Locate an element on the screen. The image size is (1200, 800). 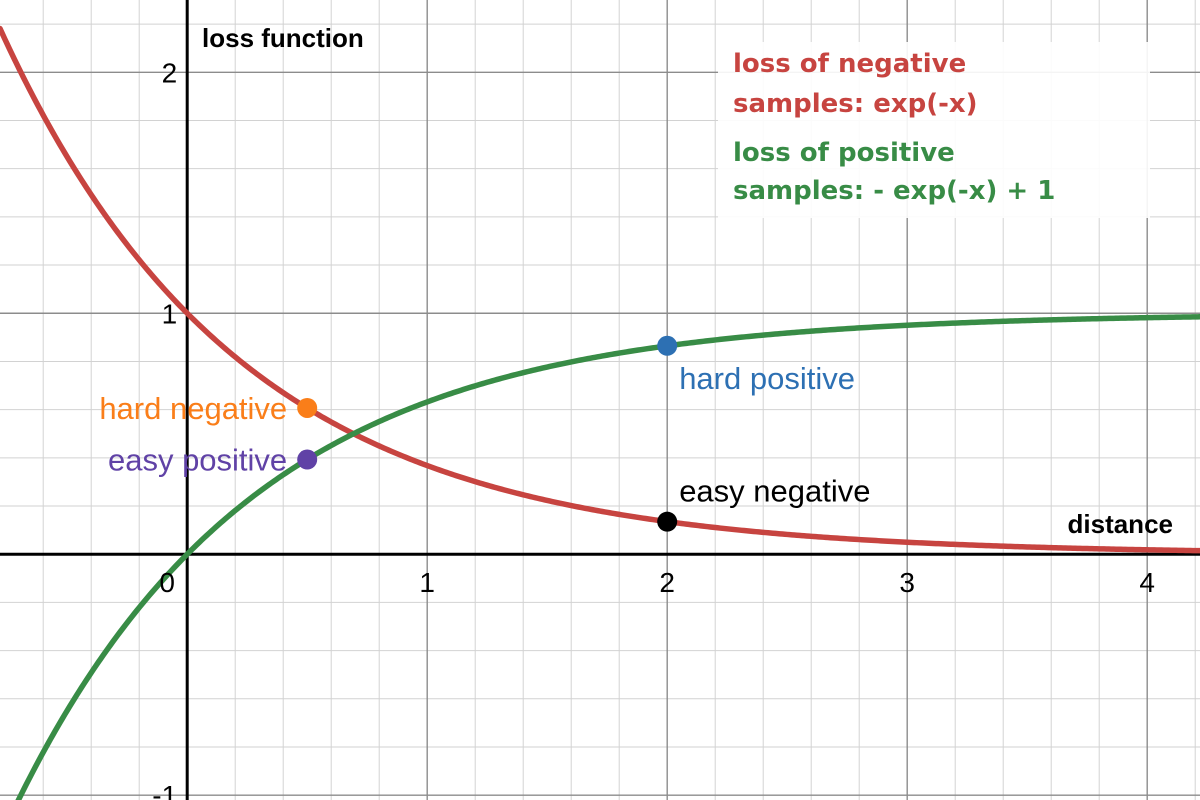
x-tick-label: 4 is located at coordinates (1147, 582).